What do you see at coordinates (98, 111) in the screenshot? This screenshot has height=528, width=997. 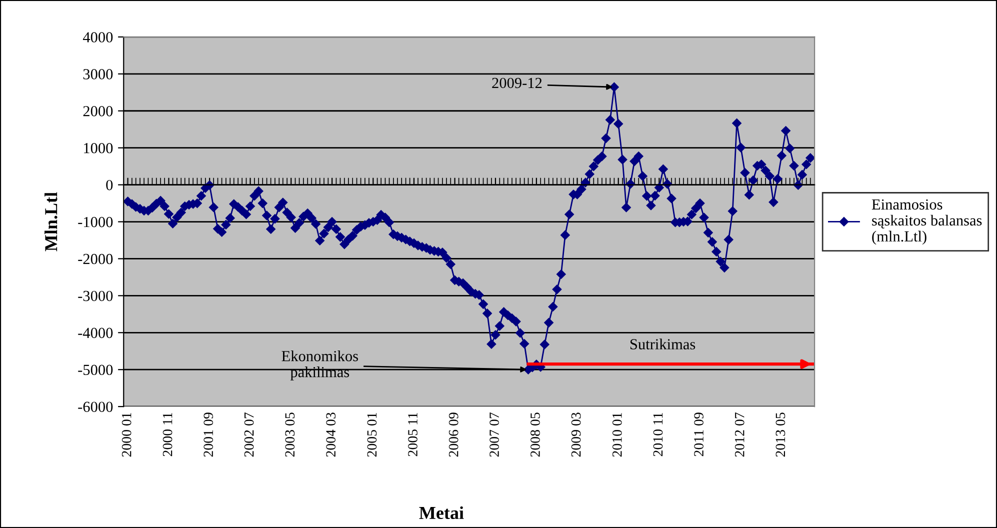 I see `y-tick-label: 2000` at bounding box center [98, 111].